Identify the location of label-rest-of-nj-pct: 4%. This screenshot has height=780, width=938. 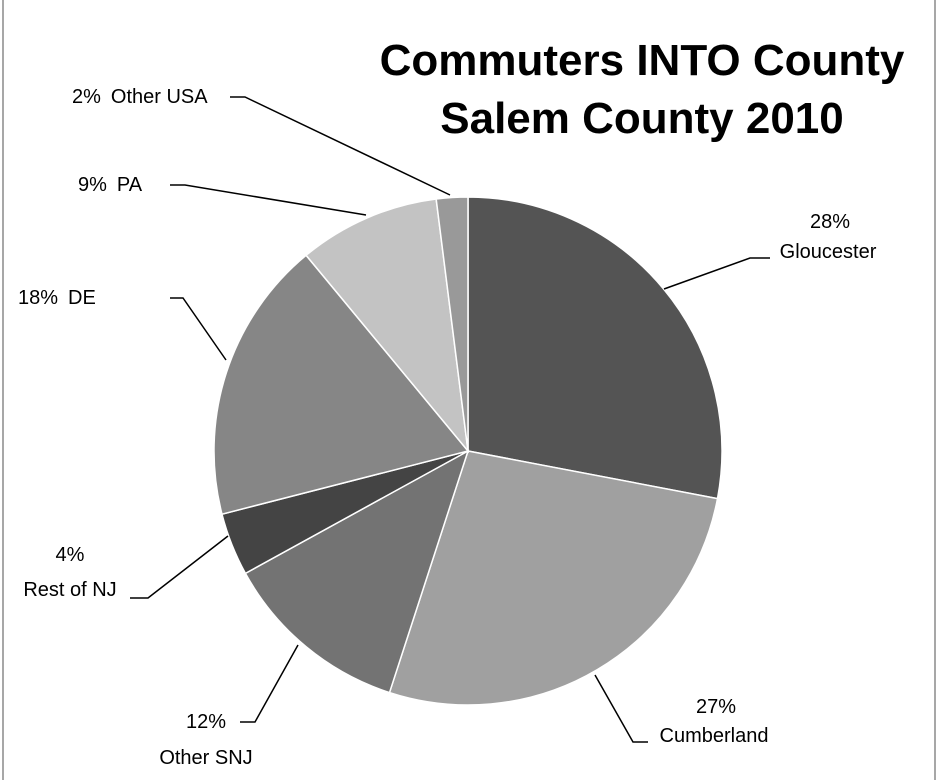
(70, 555).